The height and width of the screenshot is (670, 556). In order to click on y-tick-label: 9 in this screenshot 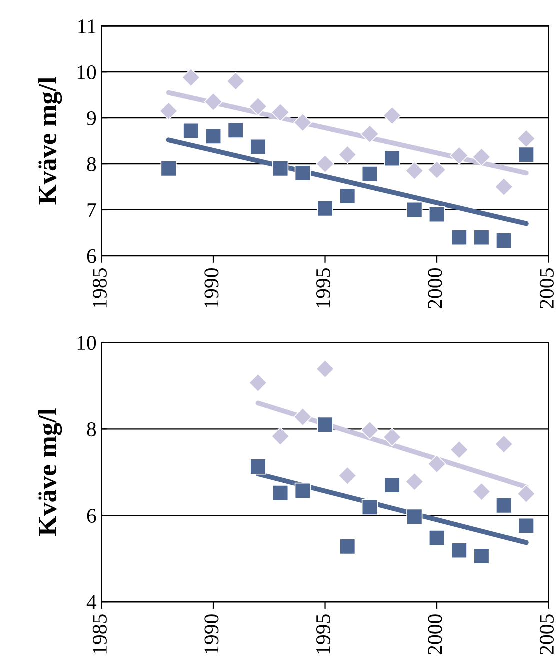, I will do `click(91, 118)`.